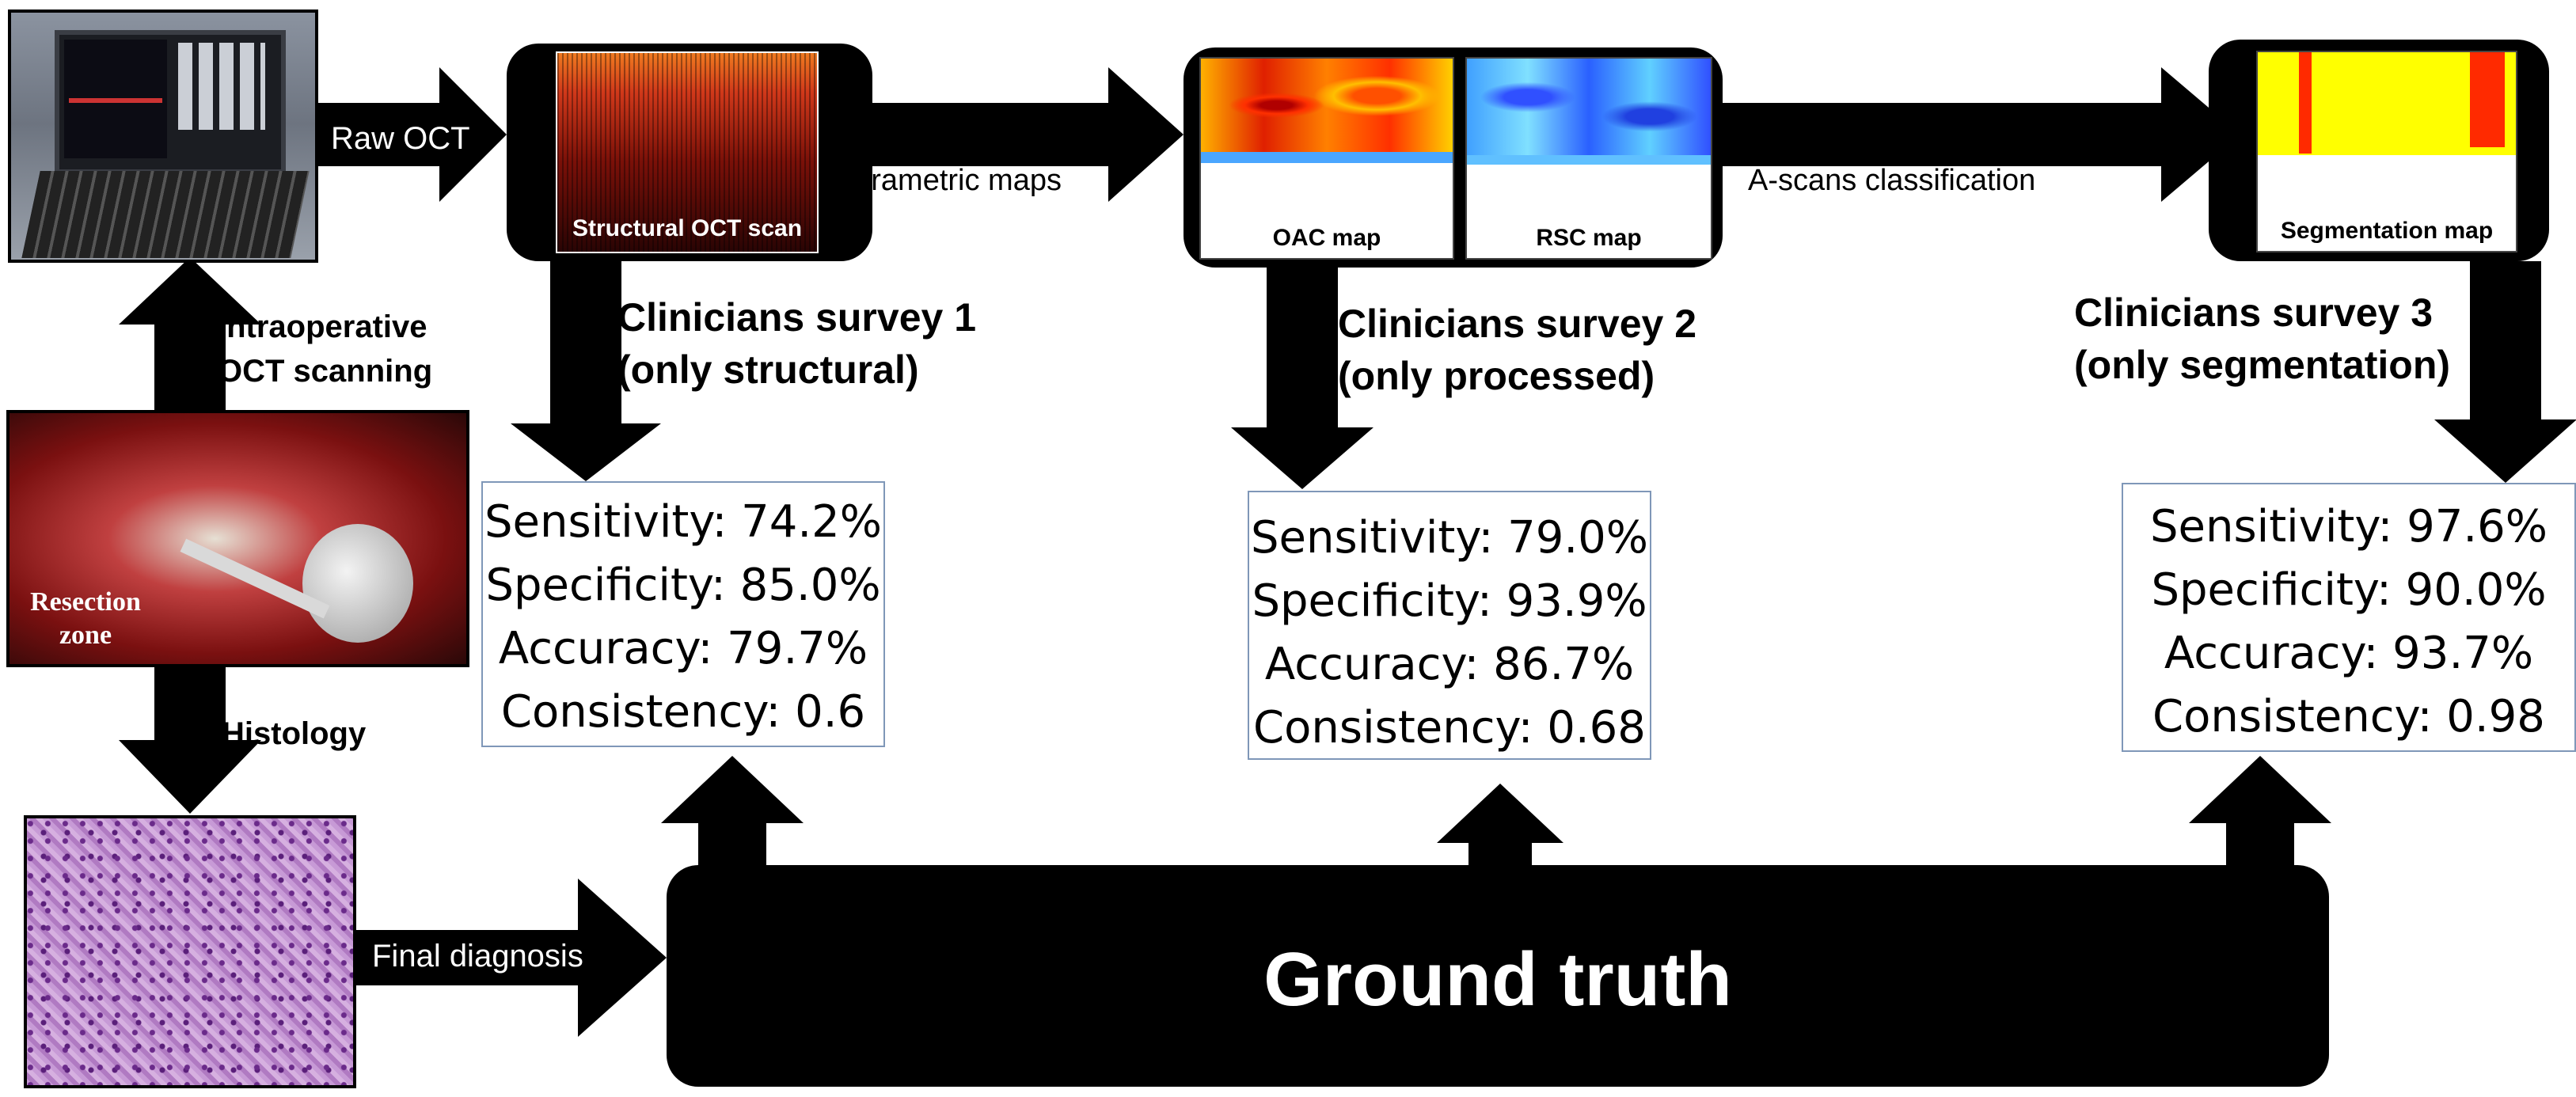  What do you see at coordinates (190, 334) in the screenshot?
I see `arrow-intraoperative` at bounding box center [190, 334].